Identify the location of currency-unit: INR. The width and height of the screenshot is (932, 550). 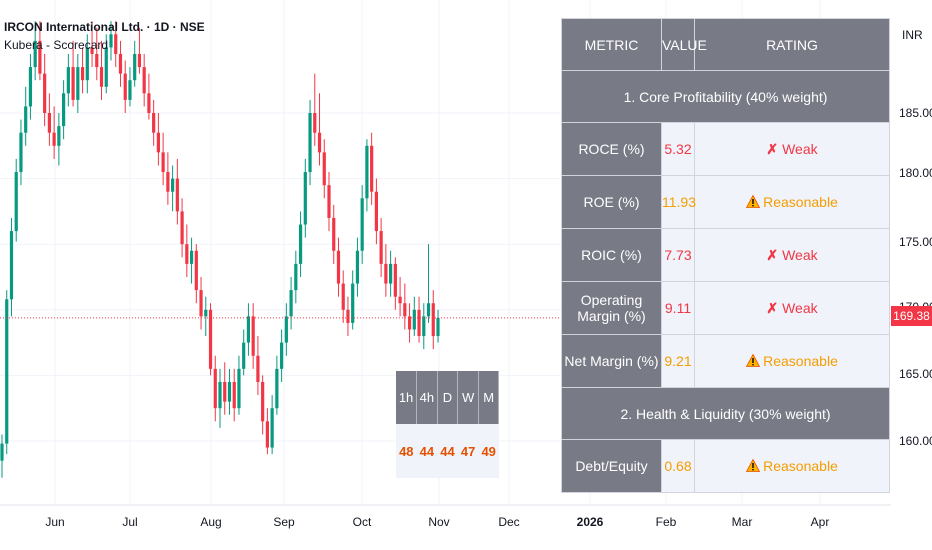
(912, 35).